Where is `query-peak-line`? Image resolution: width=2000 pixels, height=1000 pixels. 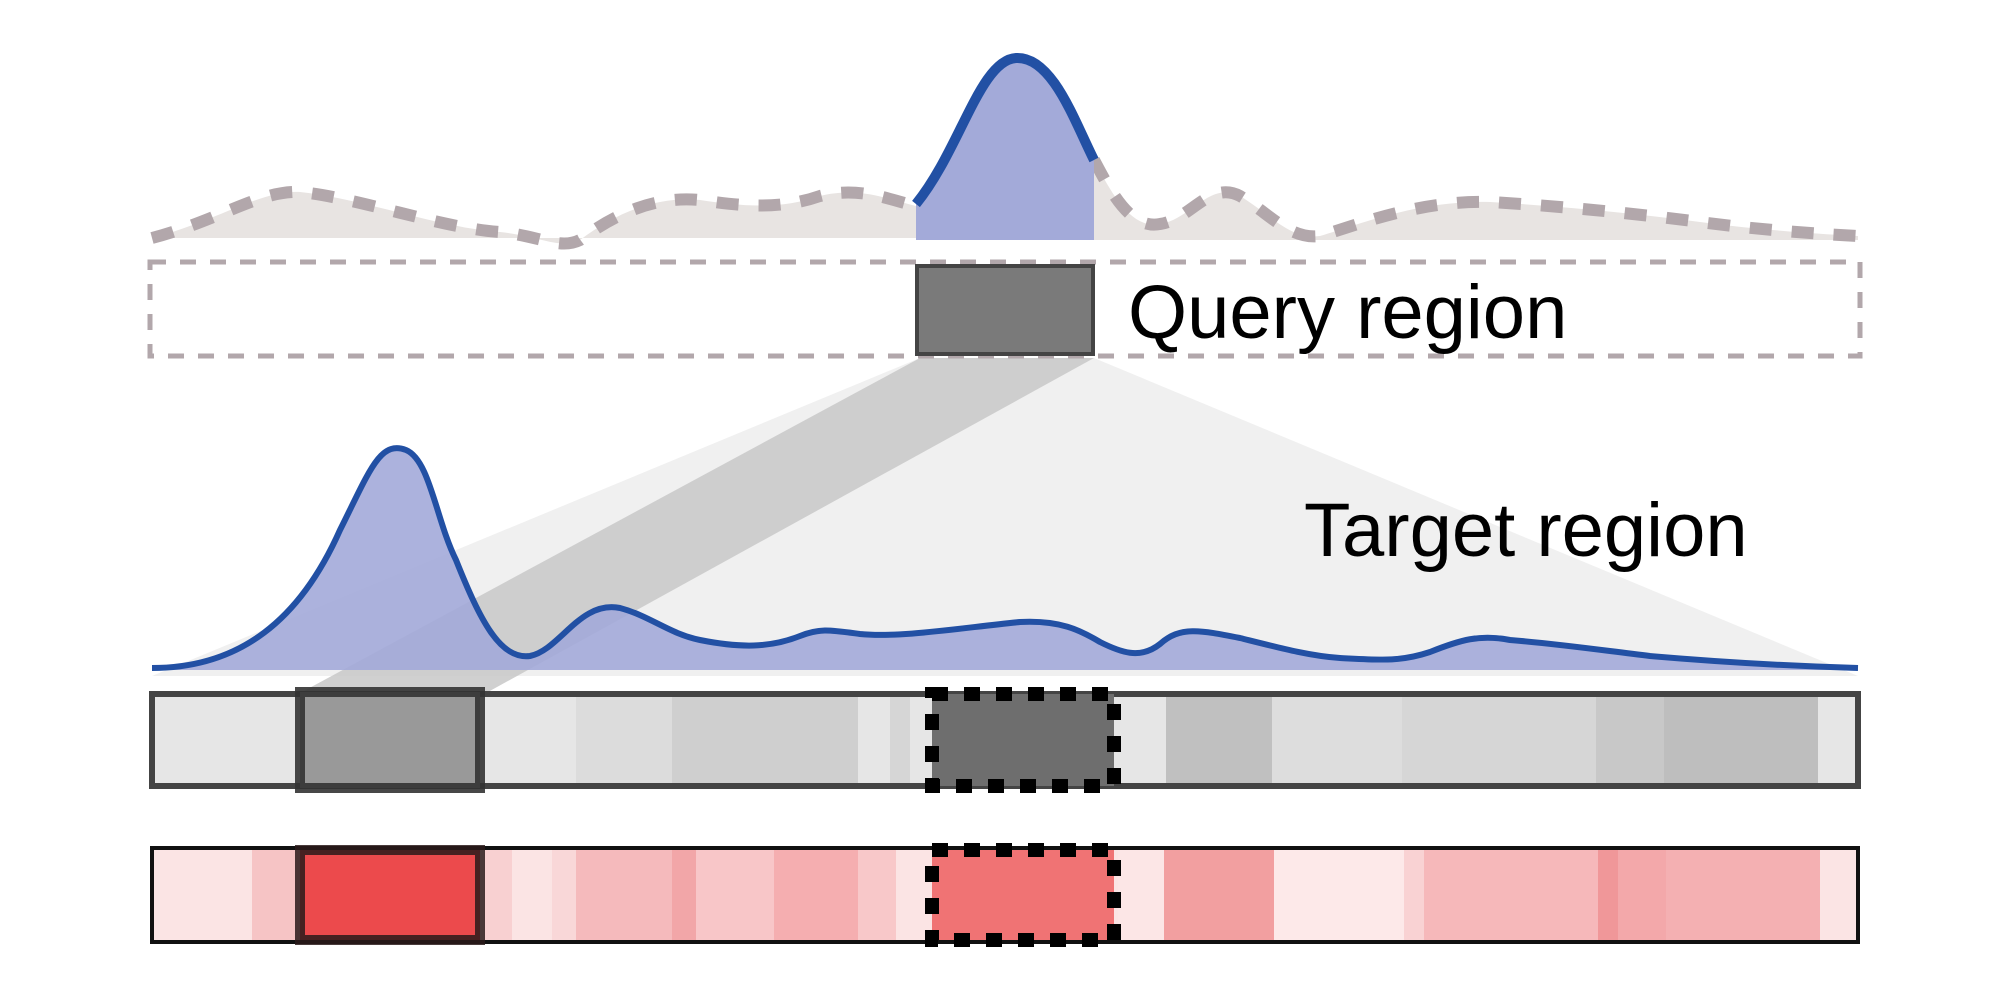 query-peak-line is located at coordinates (1005, 130).